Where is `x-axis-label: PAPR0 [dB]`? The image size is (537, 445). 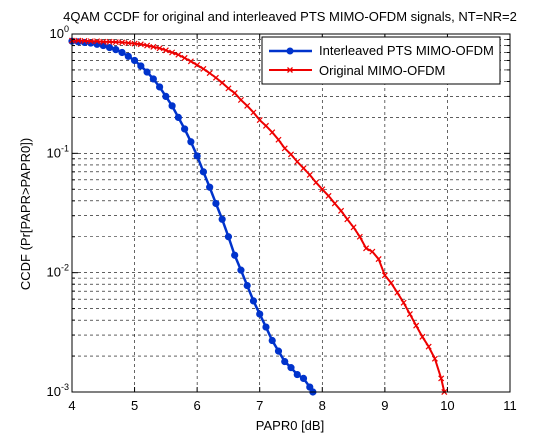
x-axis-label: PAPR0 [dB] is located at coordinates (290, 425).